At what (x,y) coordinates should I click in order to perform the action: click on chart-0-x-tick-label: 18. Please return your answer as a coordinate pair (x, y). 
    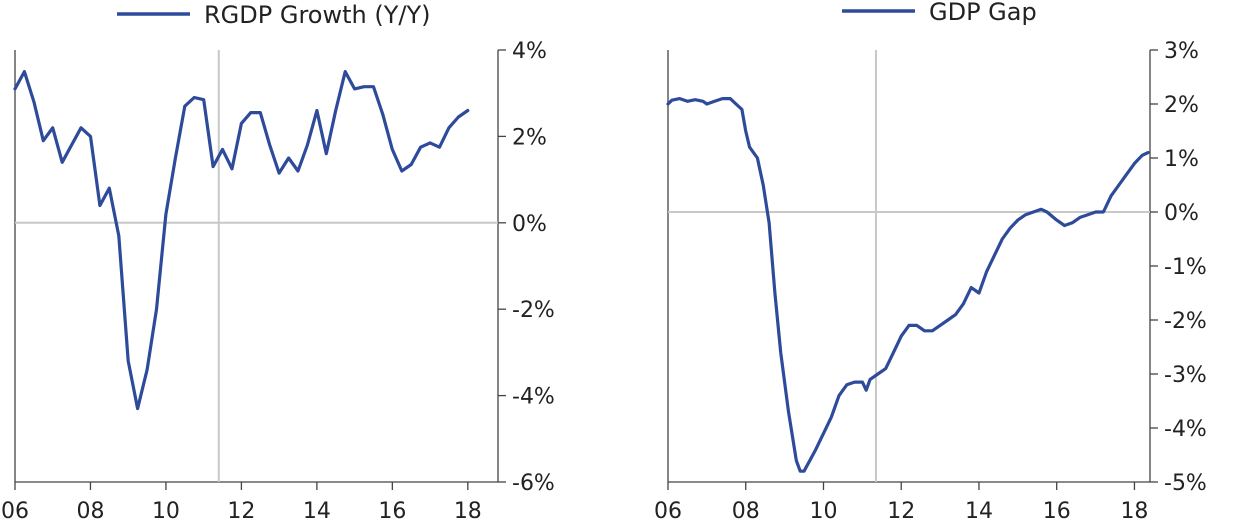
    Looking at the image, I should click on (468, 511).